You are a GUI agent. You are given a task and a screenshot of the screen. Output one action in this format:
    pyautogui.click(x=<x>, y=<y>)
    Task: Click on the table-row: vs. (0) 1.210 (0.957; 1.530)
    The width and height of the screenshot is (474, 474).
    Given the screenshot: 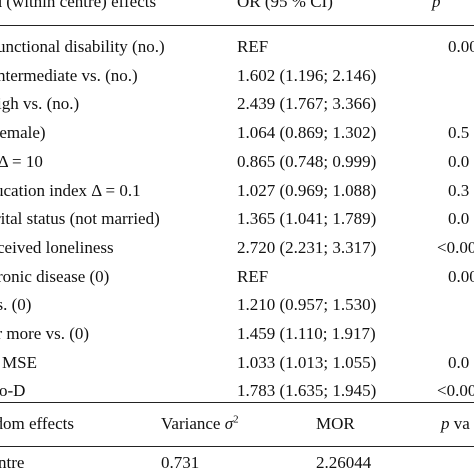 What is the action you would take?
    pyautogui.click(x=237, y=305)
    